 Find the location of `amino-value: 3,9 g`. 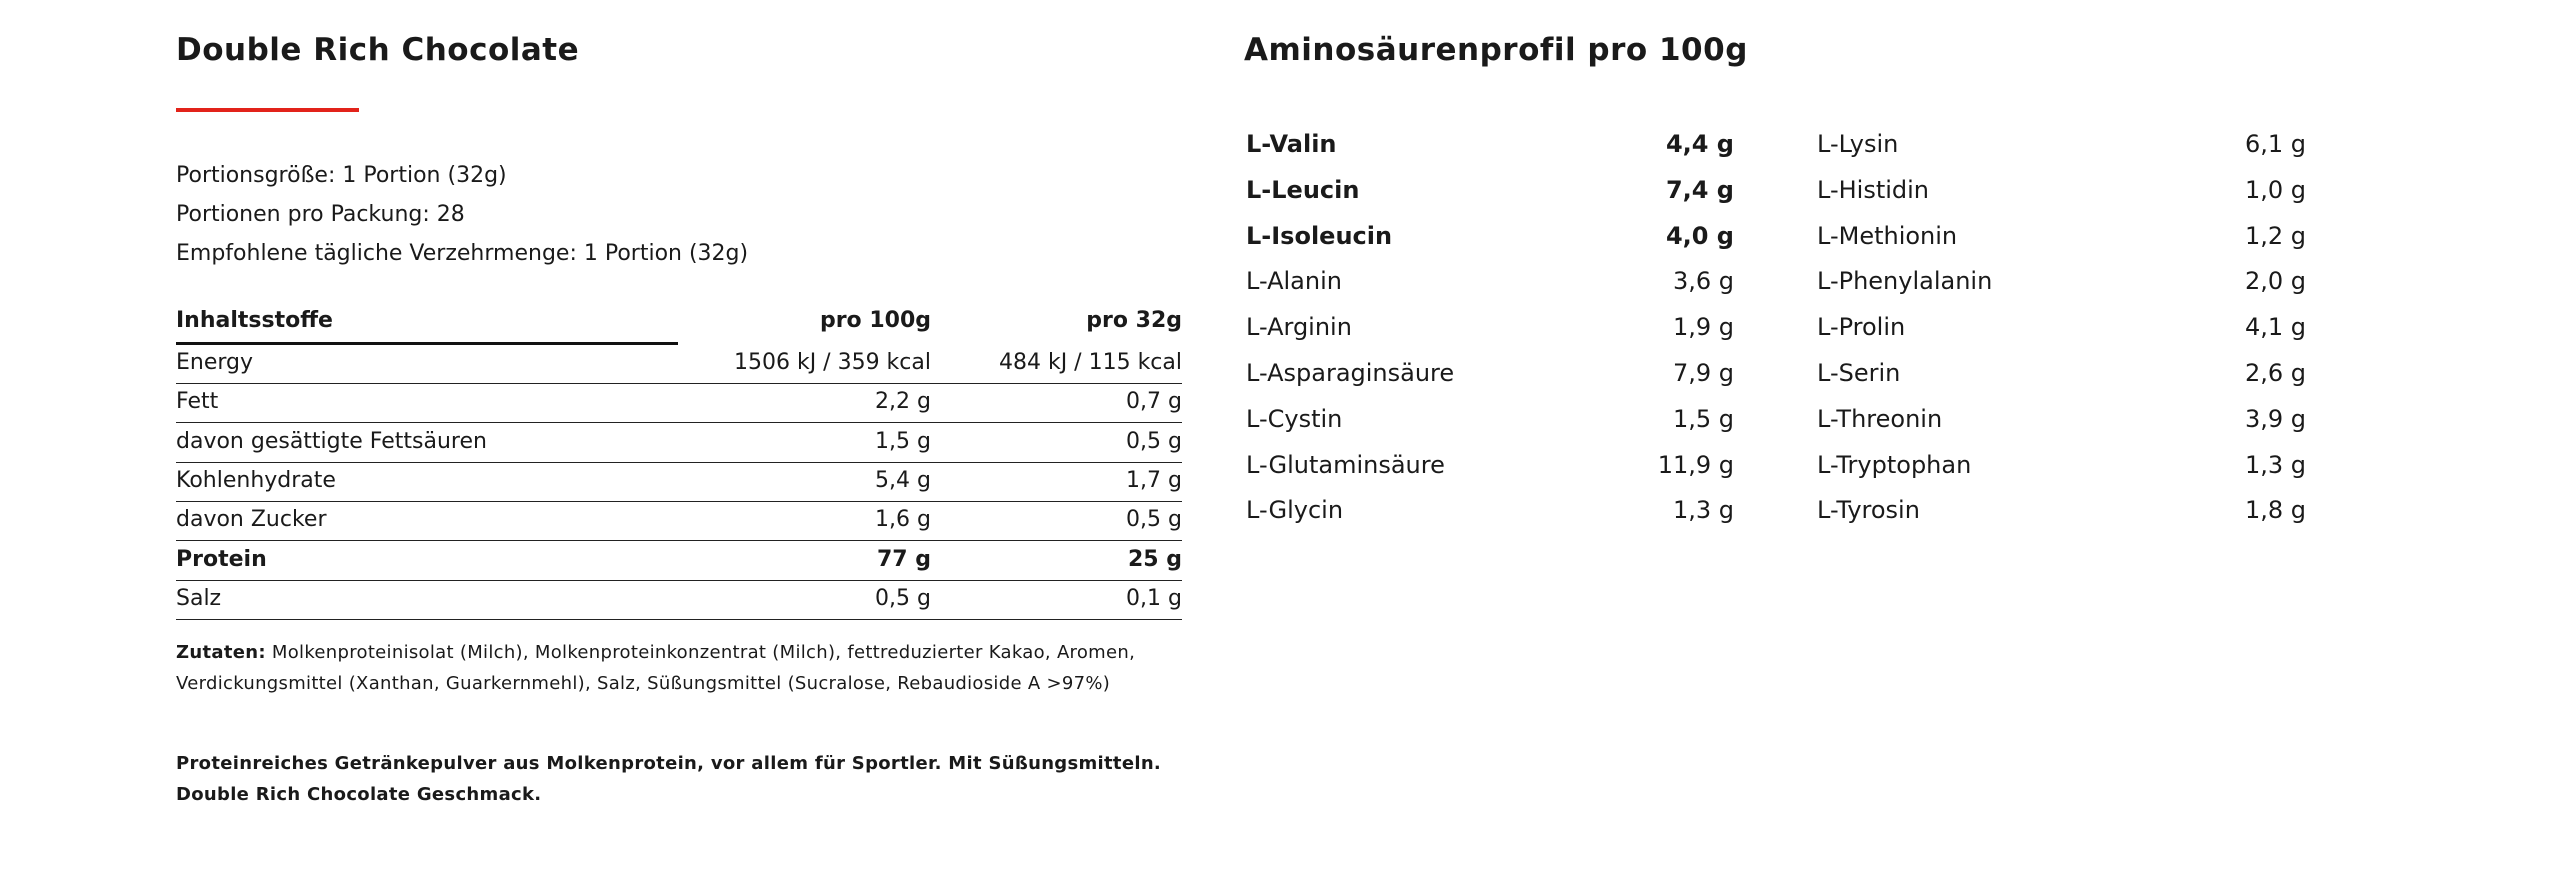

amino-value: 3,9 g is located at coordinates (2275, 418).